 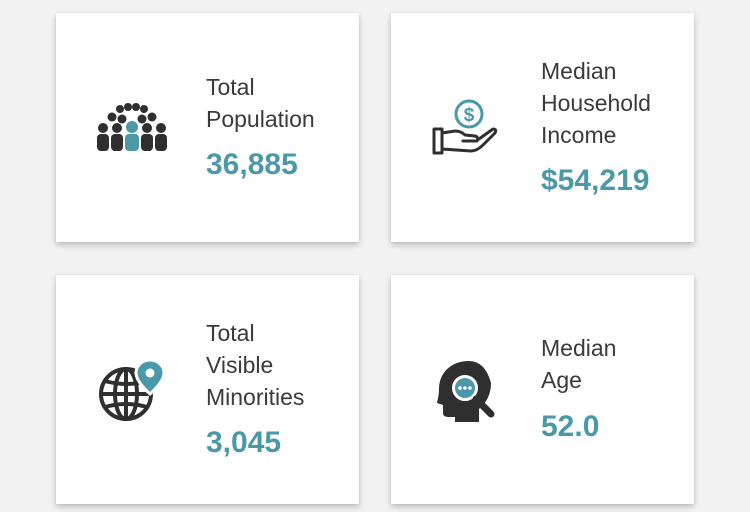 What do you see at coordinates (255, 365) in the screenshot?
I see `card-label: Total Visible Minorities` at bounding box center [255, 365].